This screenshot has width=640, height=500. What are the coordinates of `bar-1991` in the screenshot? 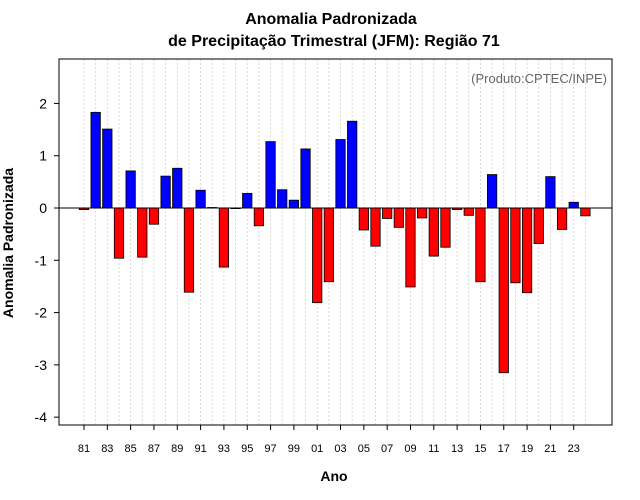 It's located at (200, 199).